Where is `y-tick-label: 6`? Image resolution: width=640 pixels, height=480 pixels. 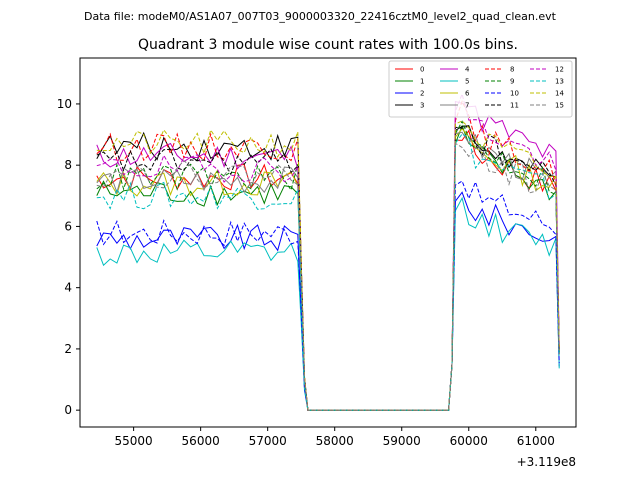 y-tick-label: 6 is located at coordinates (68, 226).